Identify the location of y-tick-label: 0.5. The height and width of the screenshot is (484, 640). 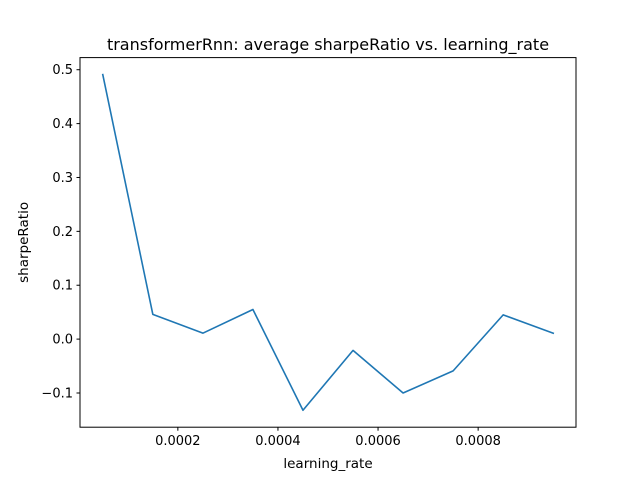
(62, 70).